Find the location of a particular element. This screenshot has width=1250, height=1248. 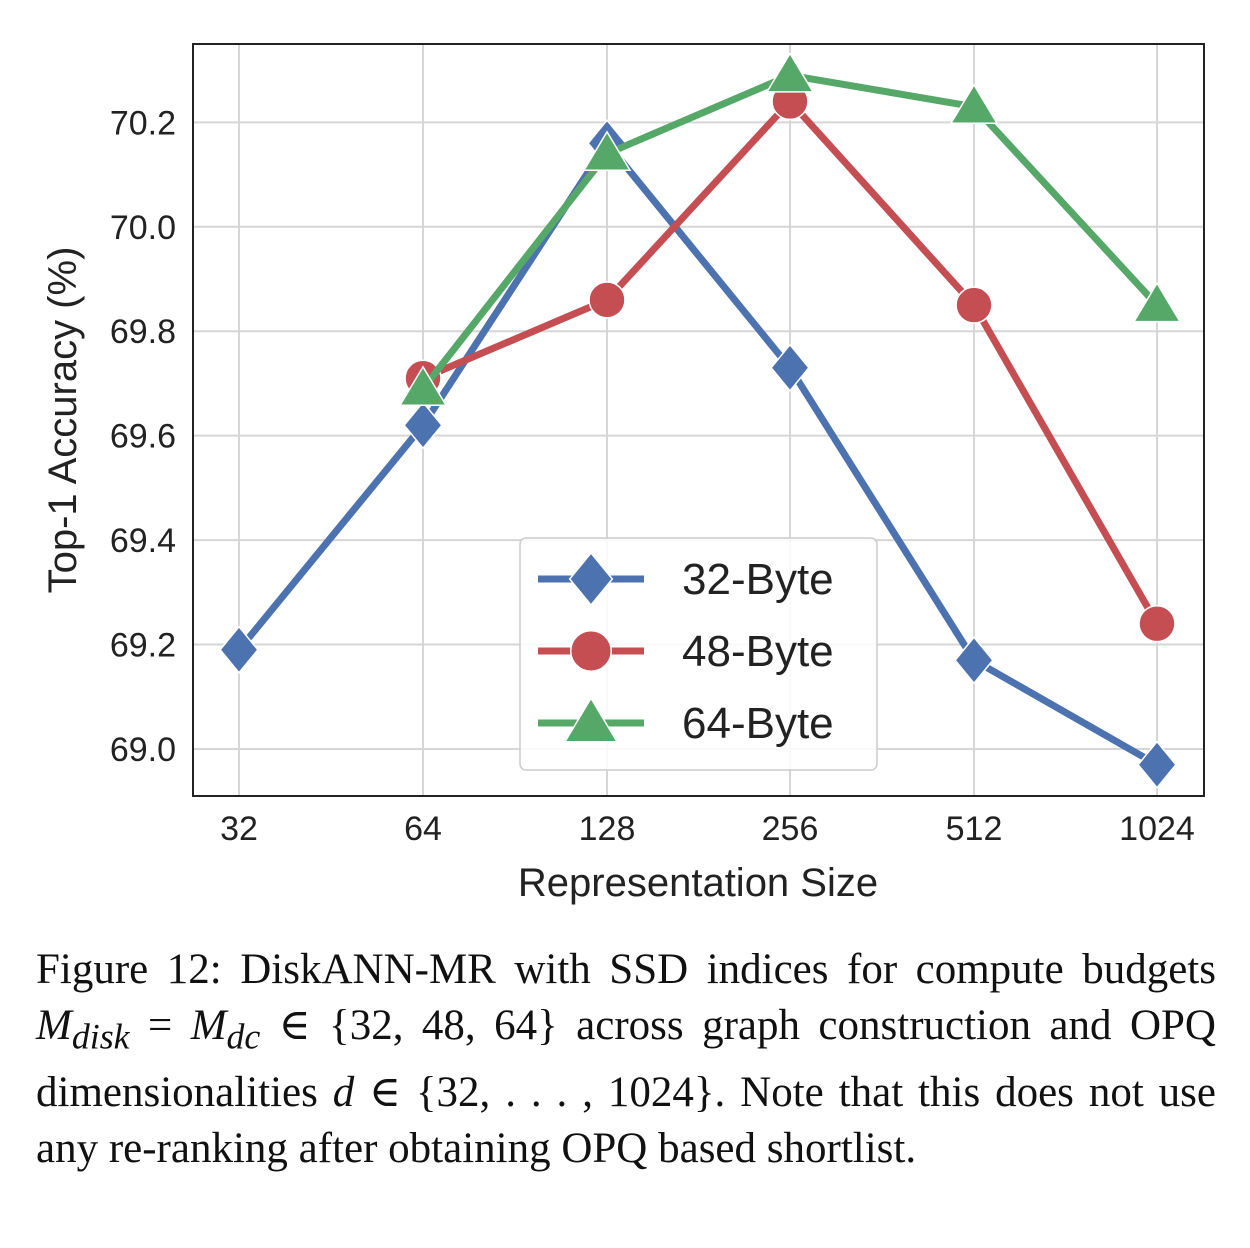

caption-eq: = is located at coordinates (160, 1025).